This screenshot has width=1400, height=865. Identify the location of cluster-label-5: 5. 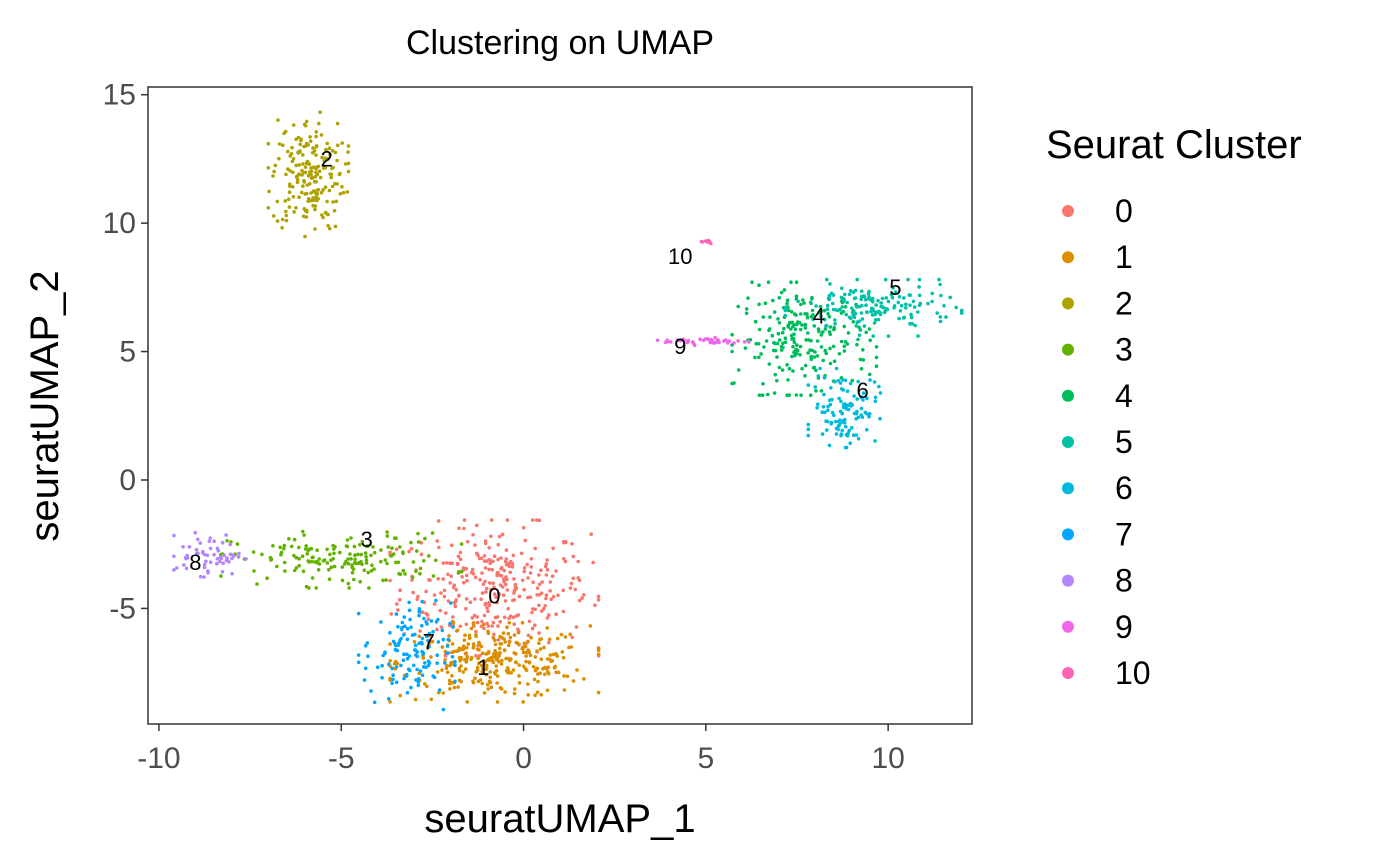
(895, 287).